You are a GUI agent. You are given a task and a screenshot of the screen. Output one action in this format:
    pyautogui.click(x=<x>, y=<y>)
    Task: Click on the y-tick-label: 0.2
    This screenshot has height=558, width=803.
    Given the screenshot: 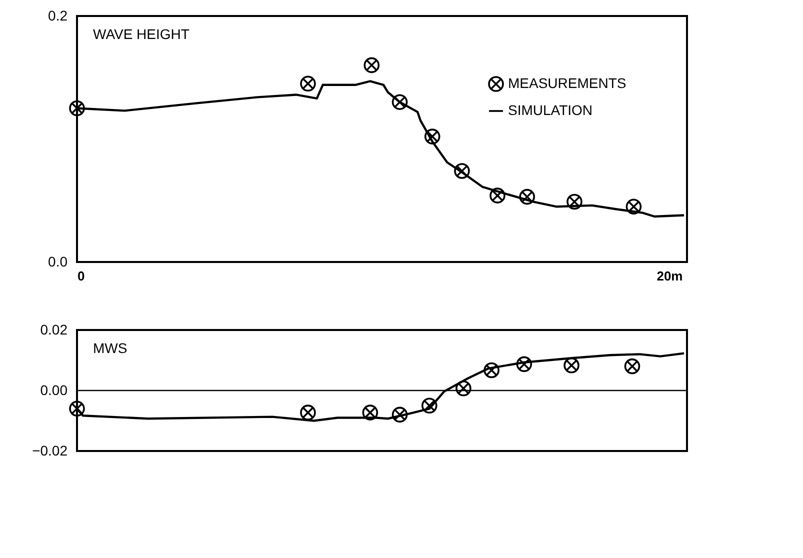 What is the action you would take?
    pyautogui.click(x=58, y=16)
    